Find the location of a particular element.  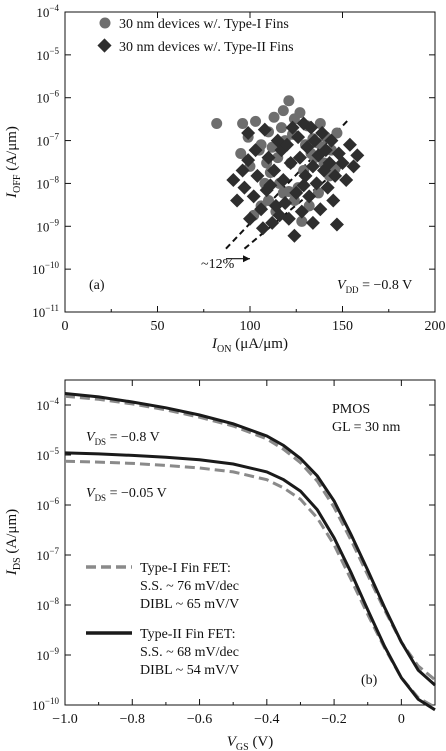

y-tick-label: 10⁻¹⁰ is located at coordinates (46, 704).